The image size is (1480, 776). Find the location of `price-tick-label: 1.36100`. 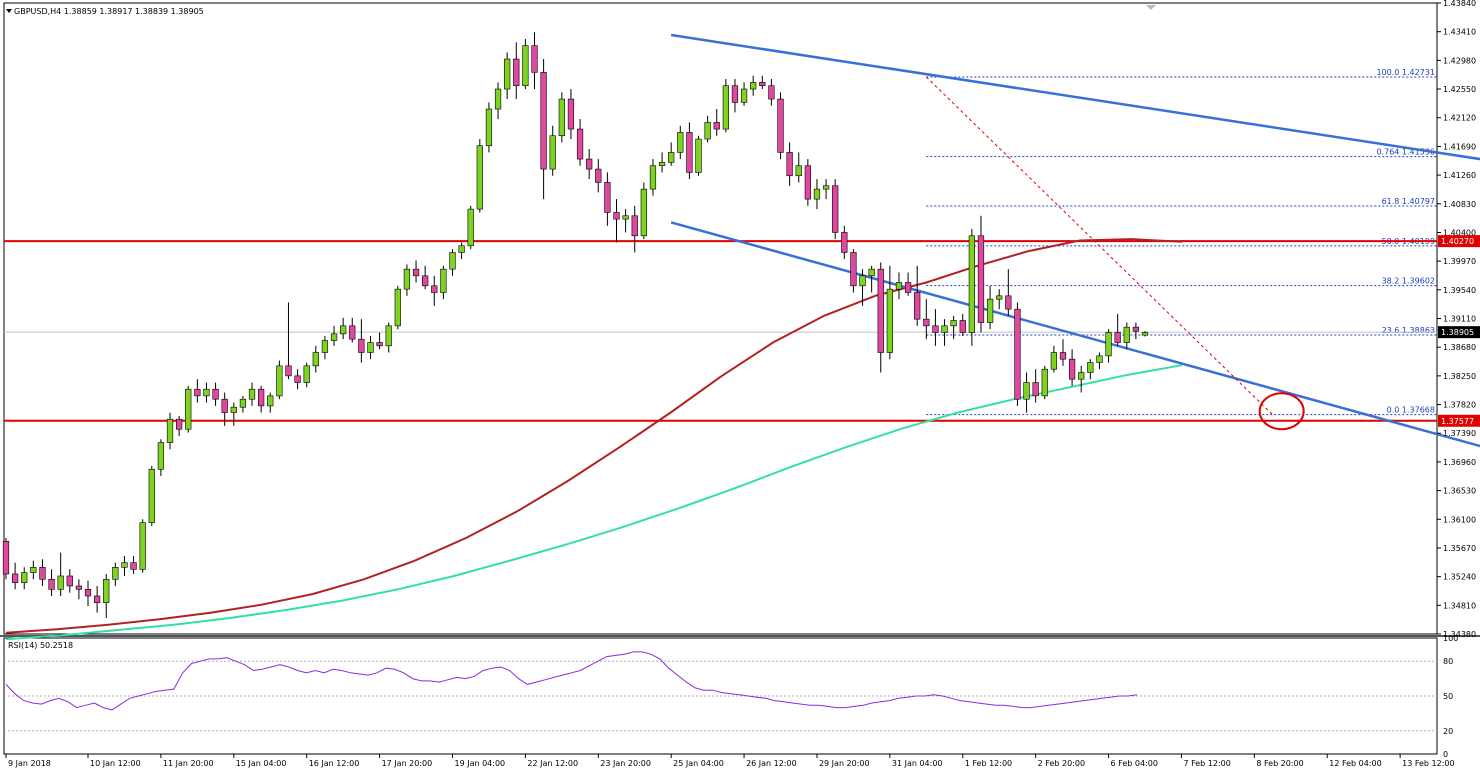

price-tick-label: 1.36100 is located at coordinates (1459, 519).